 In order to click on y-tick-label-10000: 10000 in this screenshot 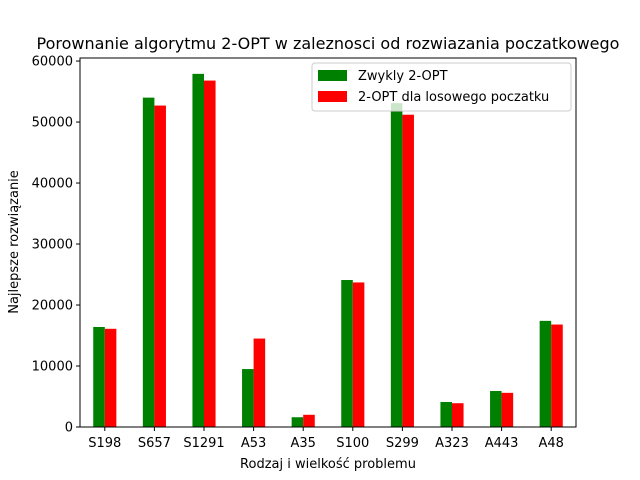, I will do `click(52, 367)`.